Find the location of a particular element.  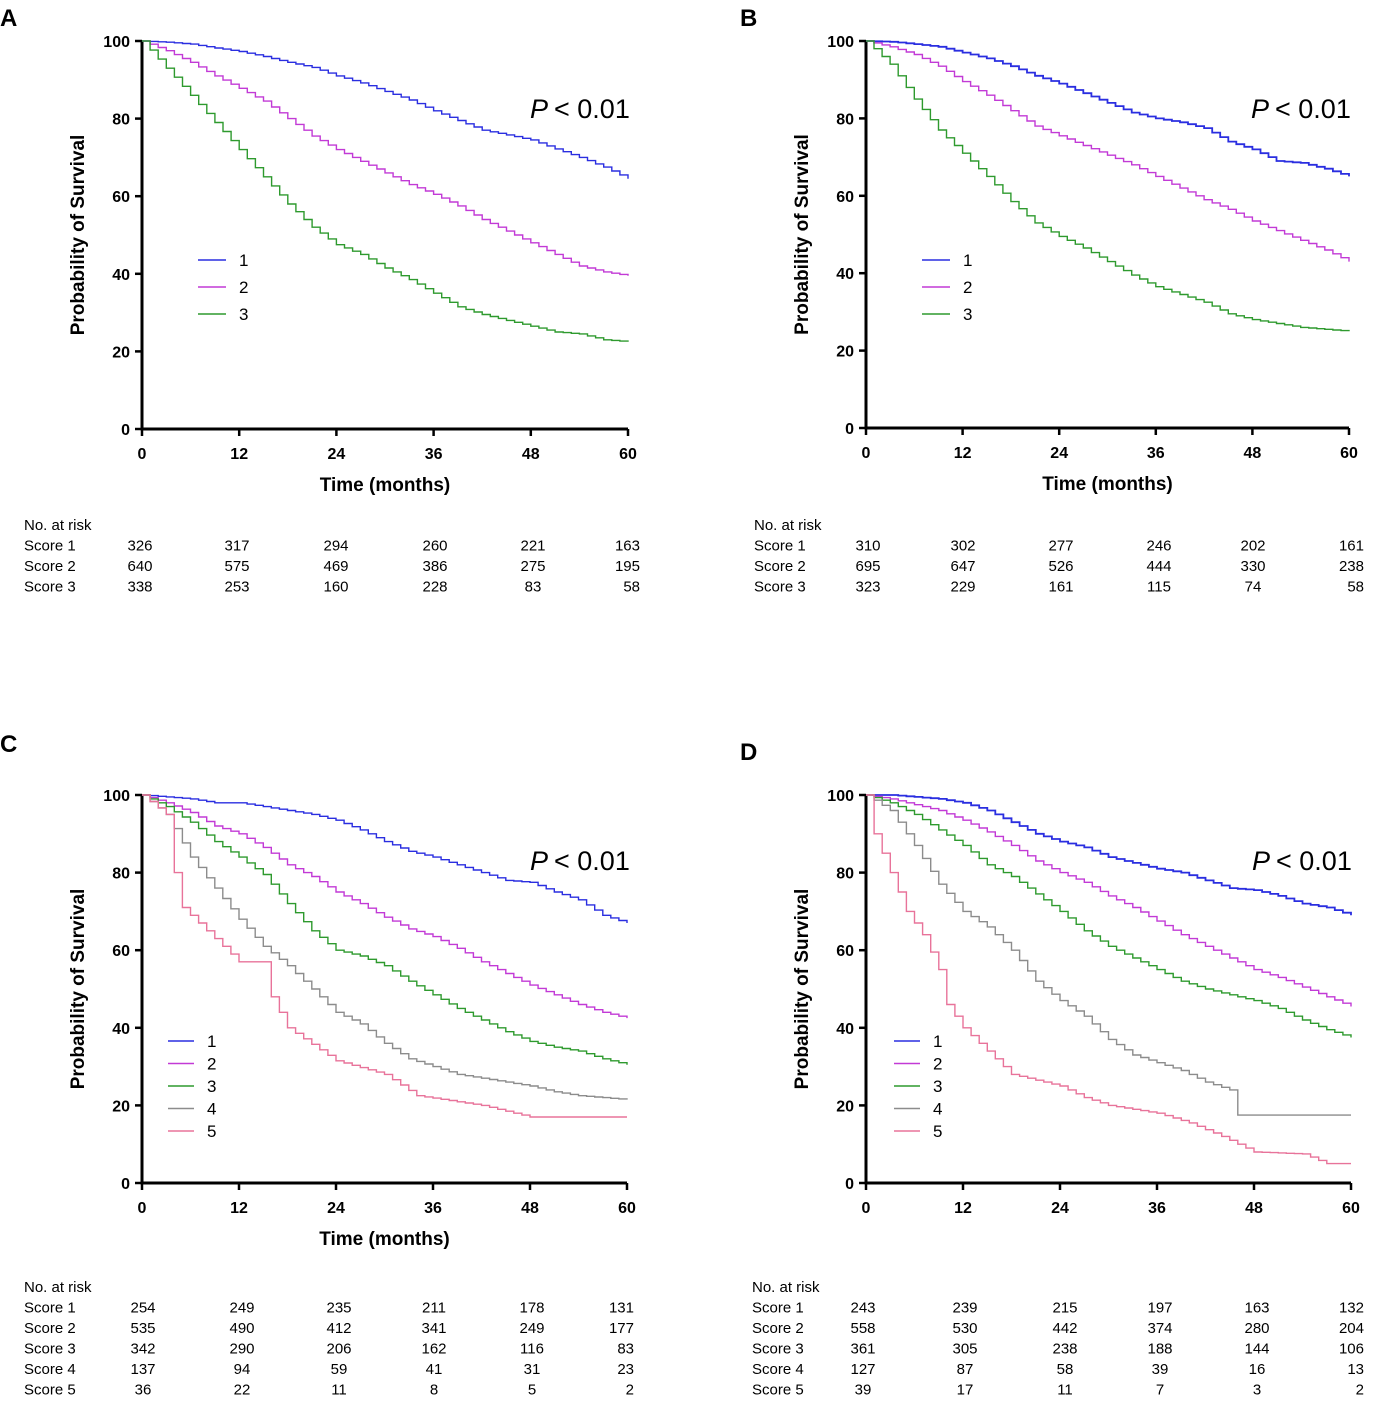

risk-cell: 330 is located at coordinates (1252, 566).